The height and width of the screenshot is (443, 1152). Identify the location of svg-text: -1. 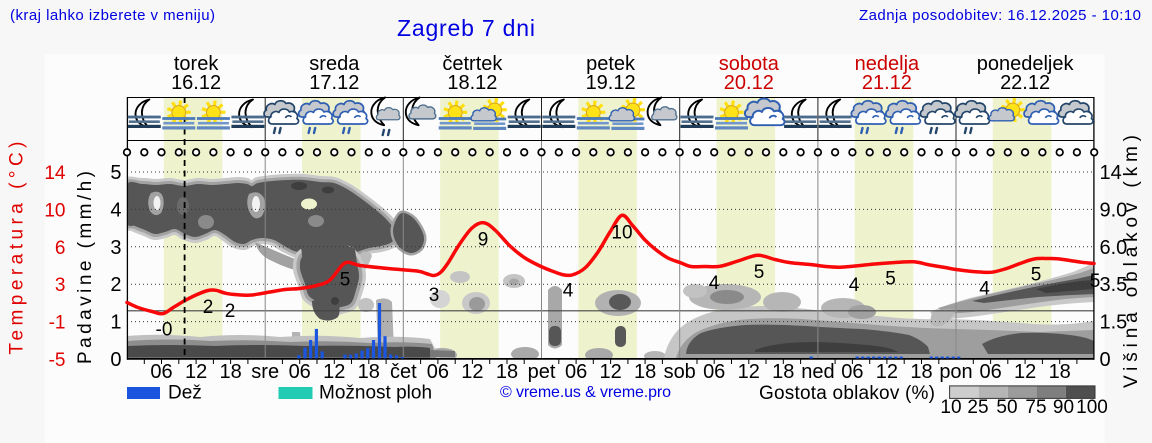
(57, 323).